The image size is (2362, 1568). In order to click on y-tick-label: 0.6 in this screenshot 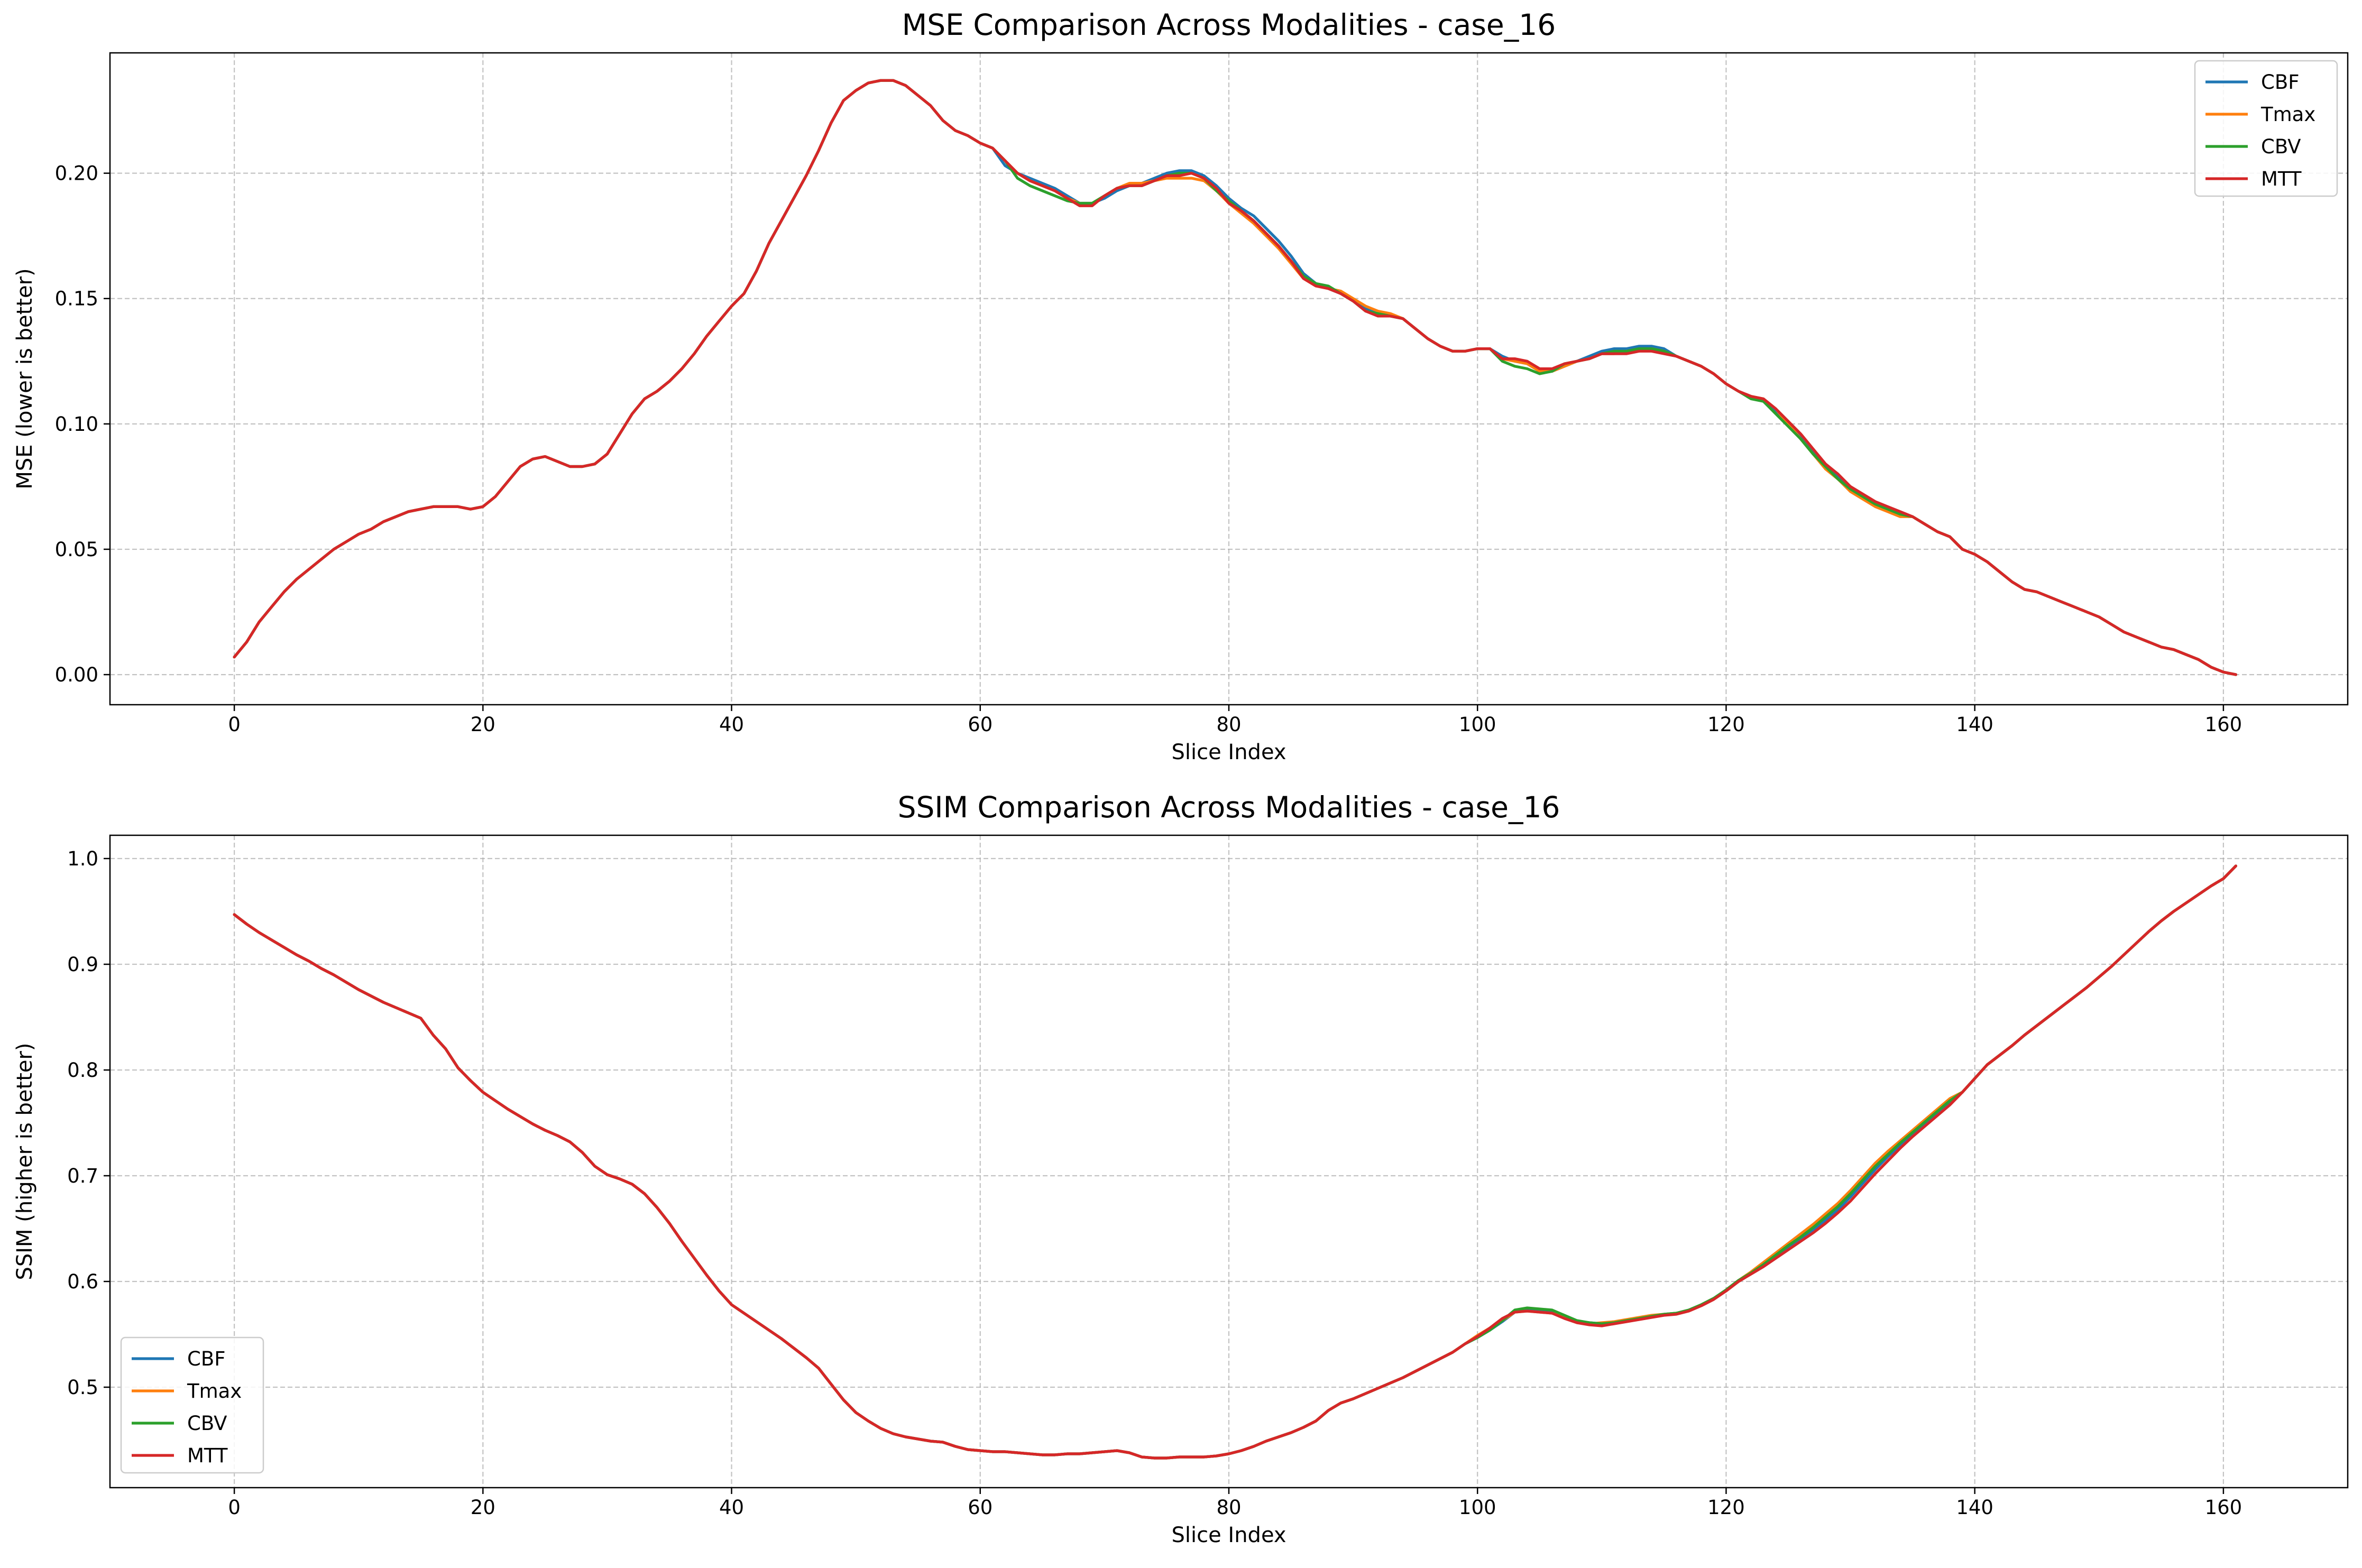, I will do `click(83, 1281)`.